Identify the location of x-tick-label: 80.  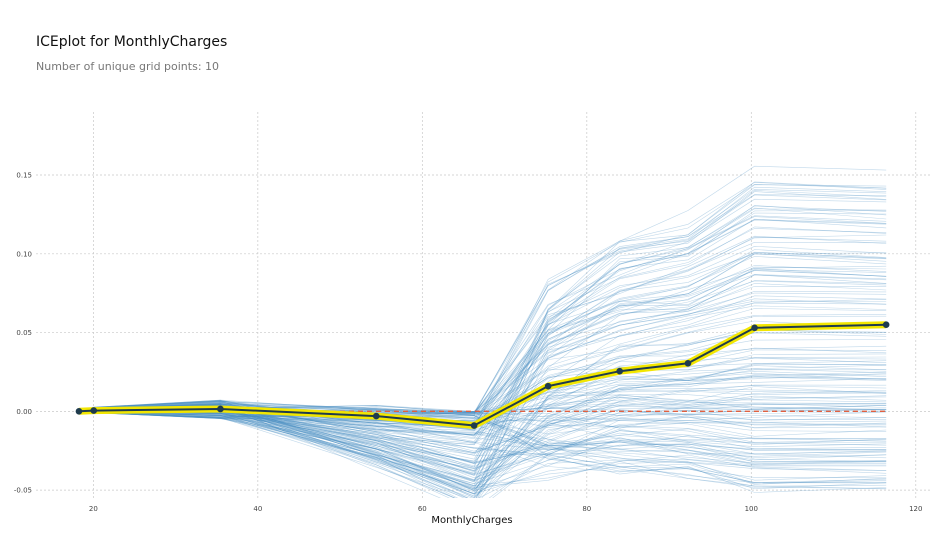
(586, 509).